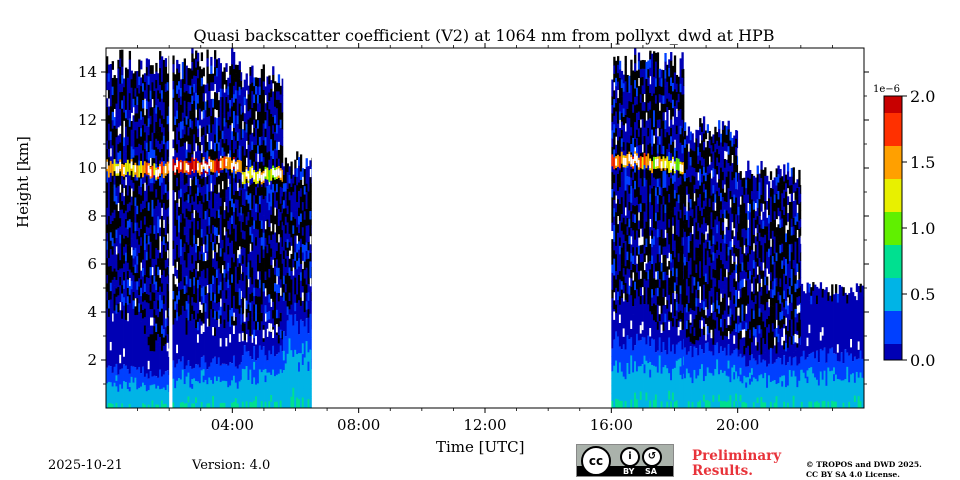 This screenshot has height=480, width=960. Describe the element at coordinates (109, 171) in the screenshot. I see `cloud-cell` at that location.